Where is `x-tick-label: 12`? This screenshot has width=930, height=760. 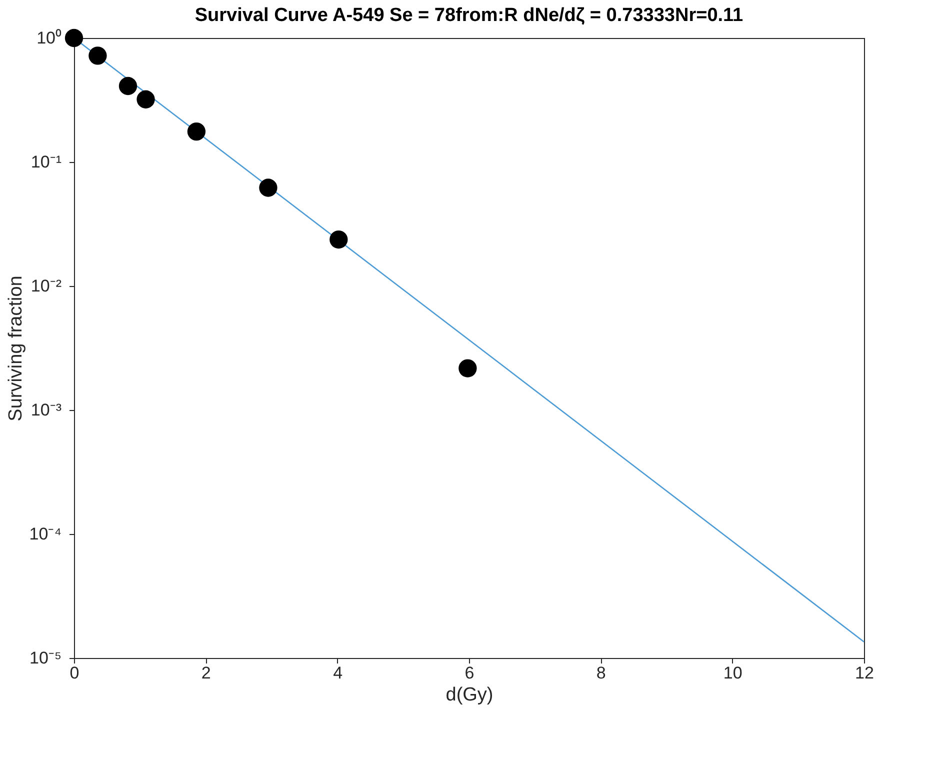
x-tick-label: 12 is located at coordinates (864, 673).